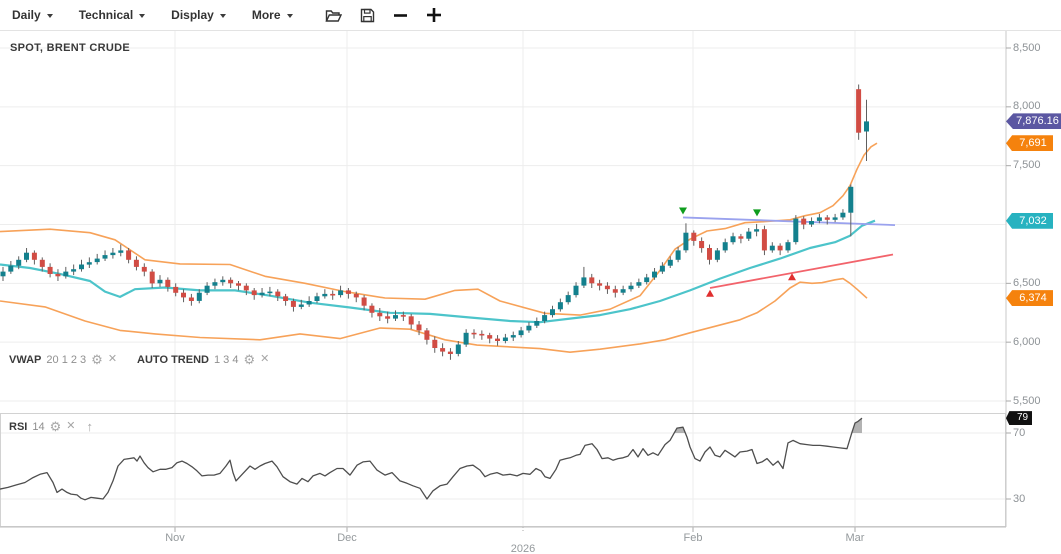  I want to click on display-menu-label: Display, so click(192, 15).